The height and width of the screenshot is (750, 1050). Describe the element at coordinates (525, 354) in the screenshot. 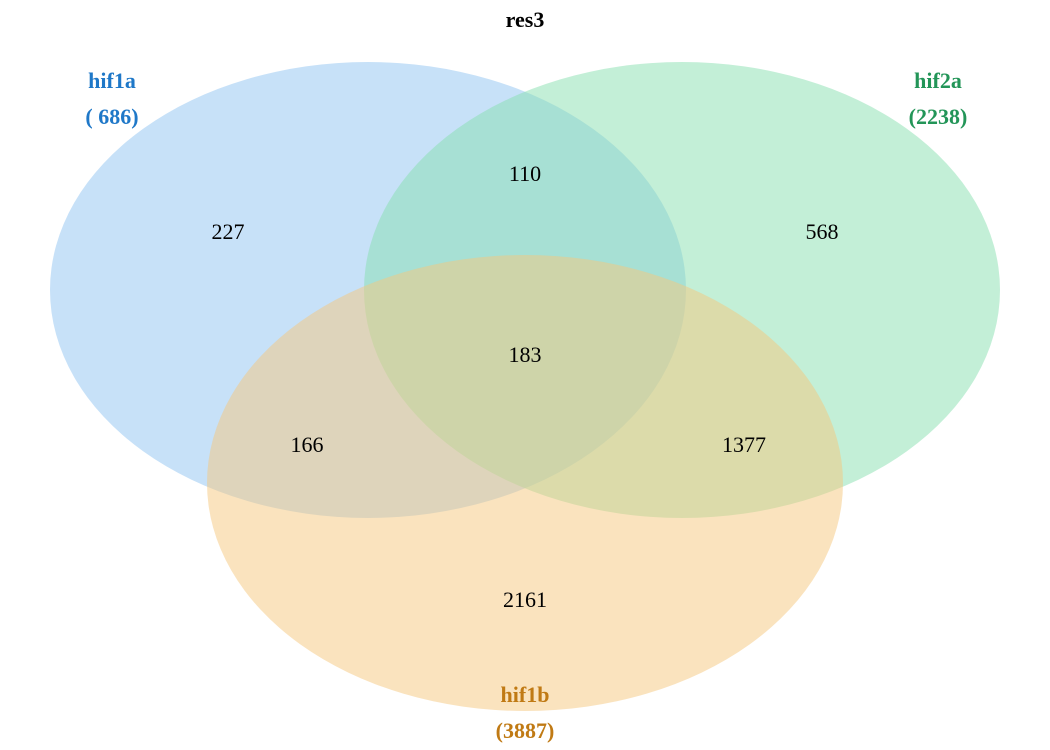

I see `region-all-three: 183` at that location.